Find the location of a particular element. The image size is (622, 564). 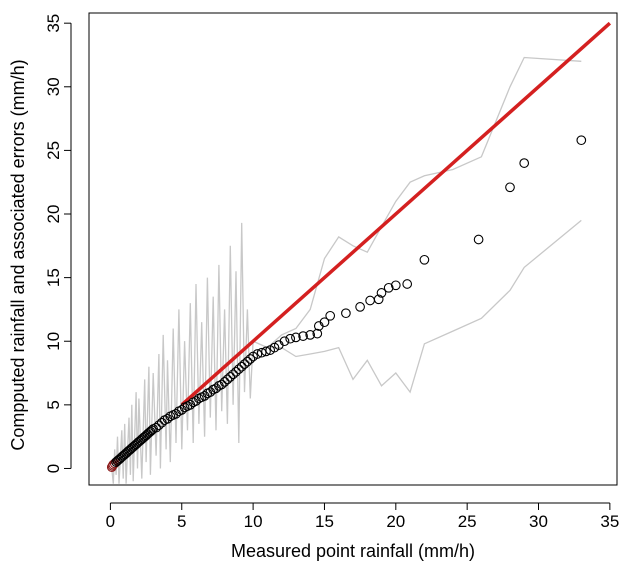

x-tick-label: 25 is located at coordinates (467, 521).